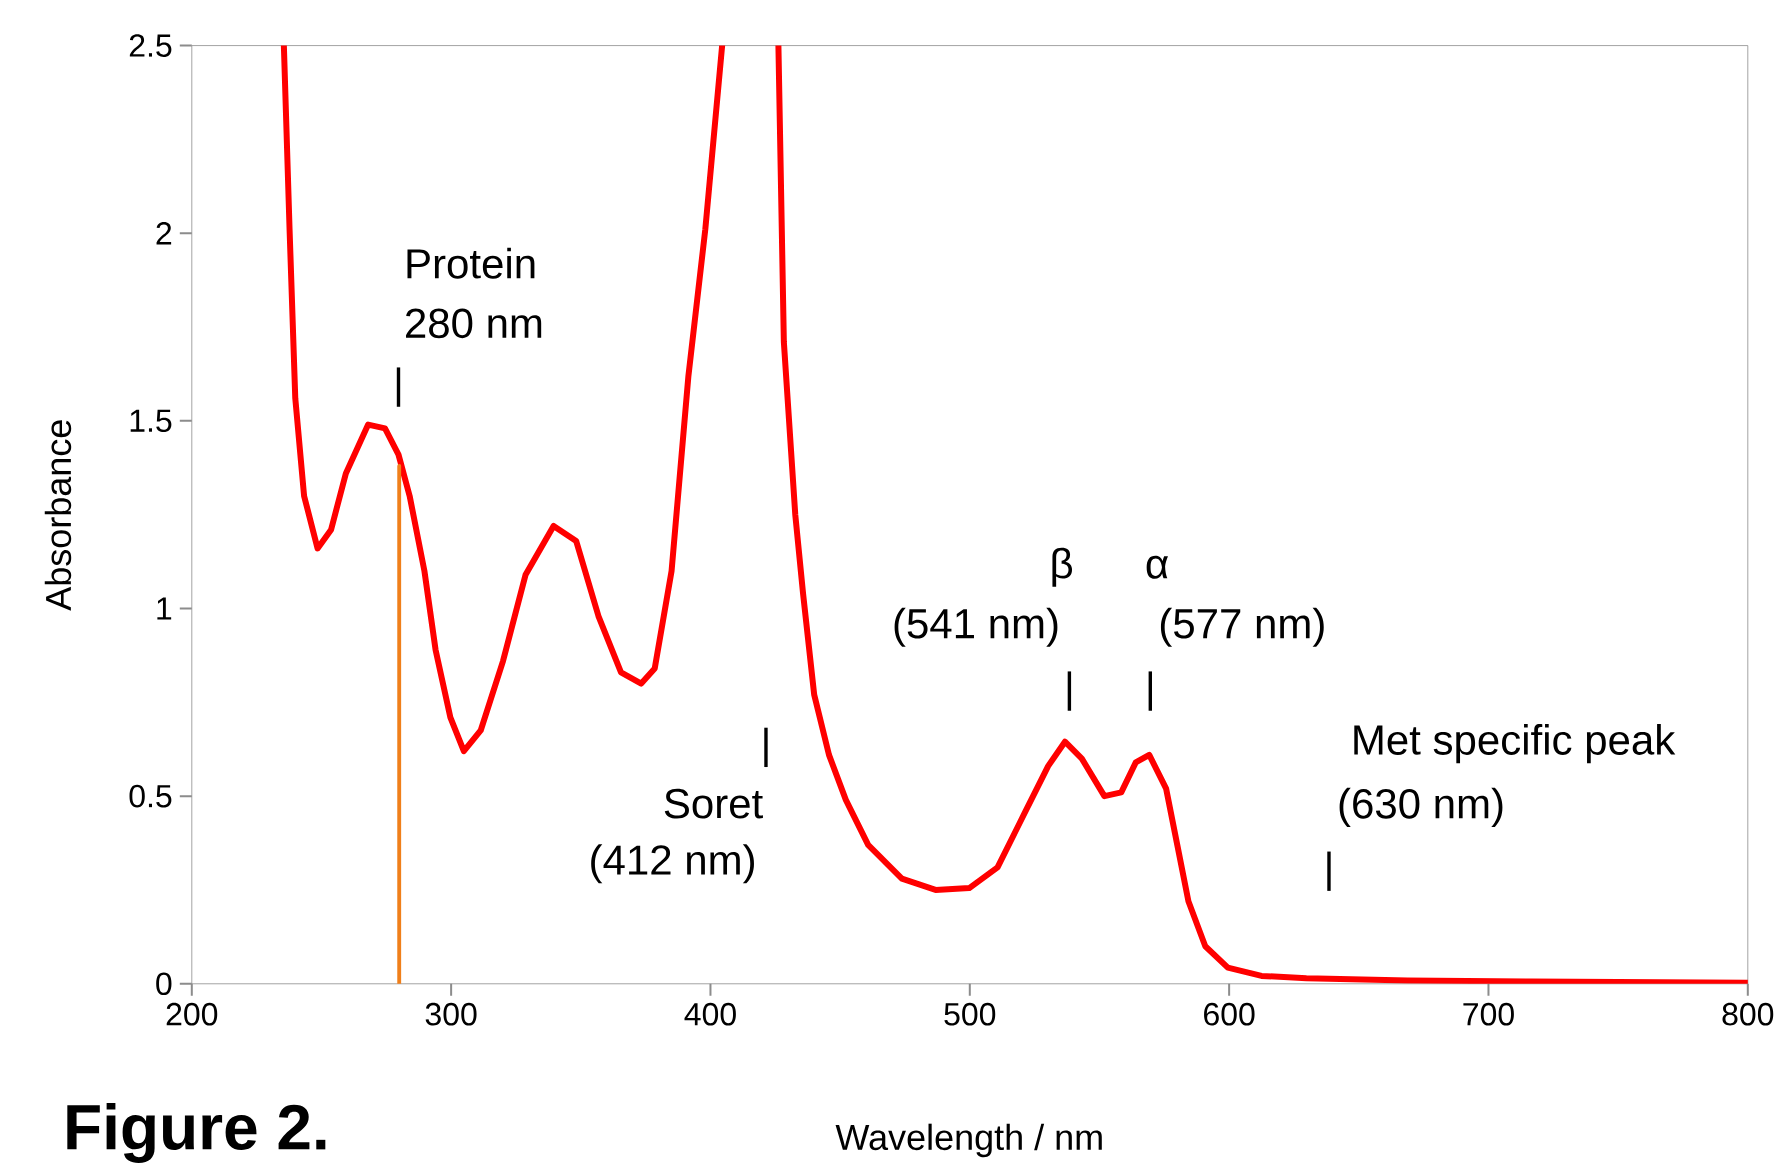 This screenshot has height=1171, width=1789. What do you see at coordinates (1515, 744) in the screenshot?
I see `annotation: Met specific peak` at bounding box center [1515, 744].